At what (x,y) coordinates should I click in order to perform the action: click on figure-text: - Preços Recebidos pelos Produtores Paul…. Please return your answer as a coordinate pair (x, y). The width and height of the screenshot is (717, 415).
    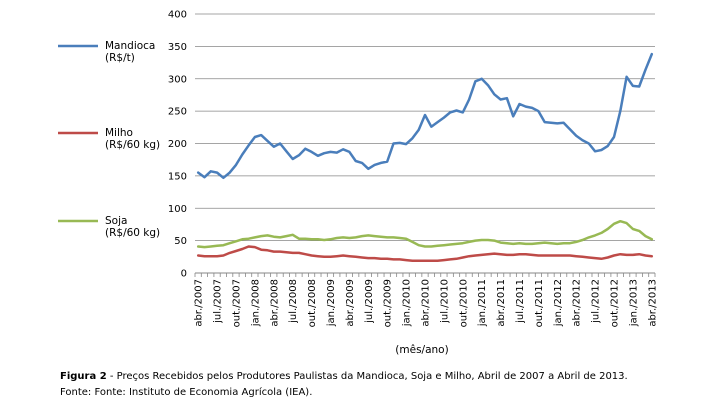
    Looking at the image, I should click on (367, 376).